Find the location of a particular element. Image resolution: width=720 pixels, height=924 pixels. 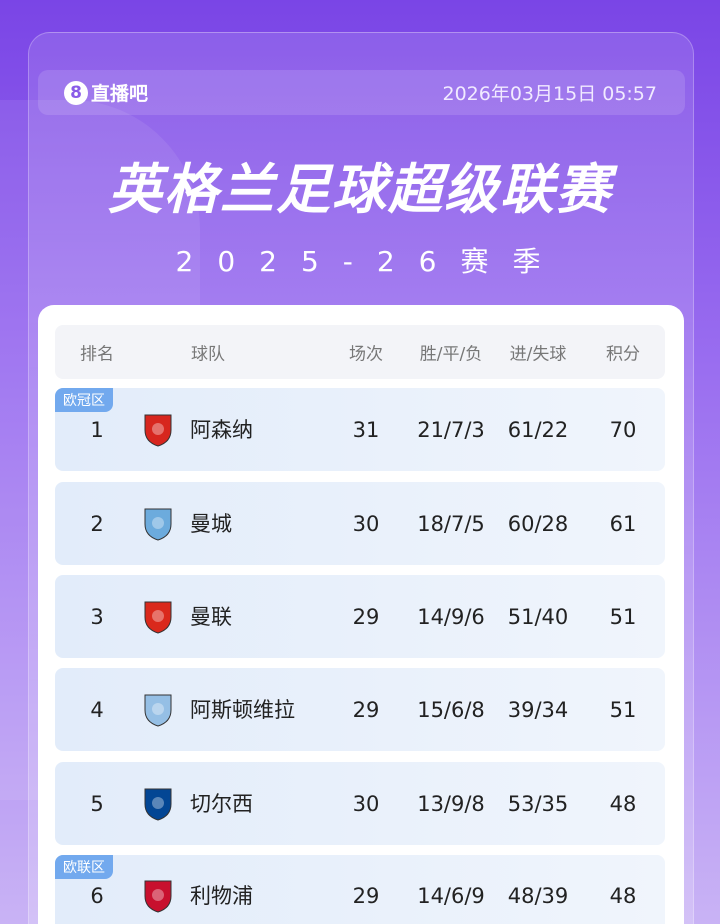

col-points: 积分 is located at coordinates (623, 354).